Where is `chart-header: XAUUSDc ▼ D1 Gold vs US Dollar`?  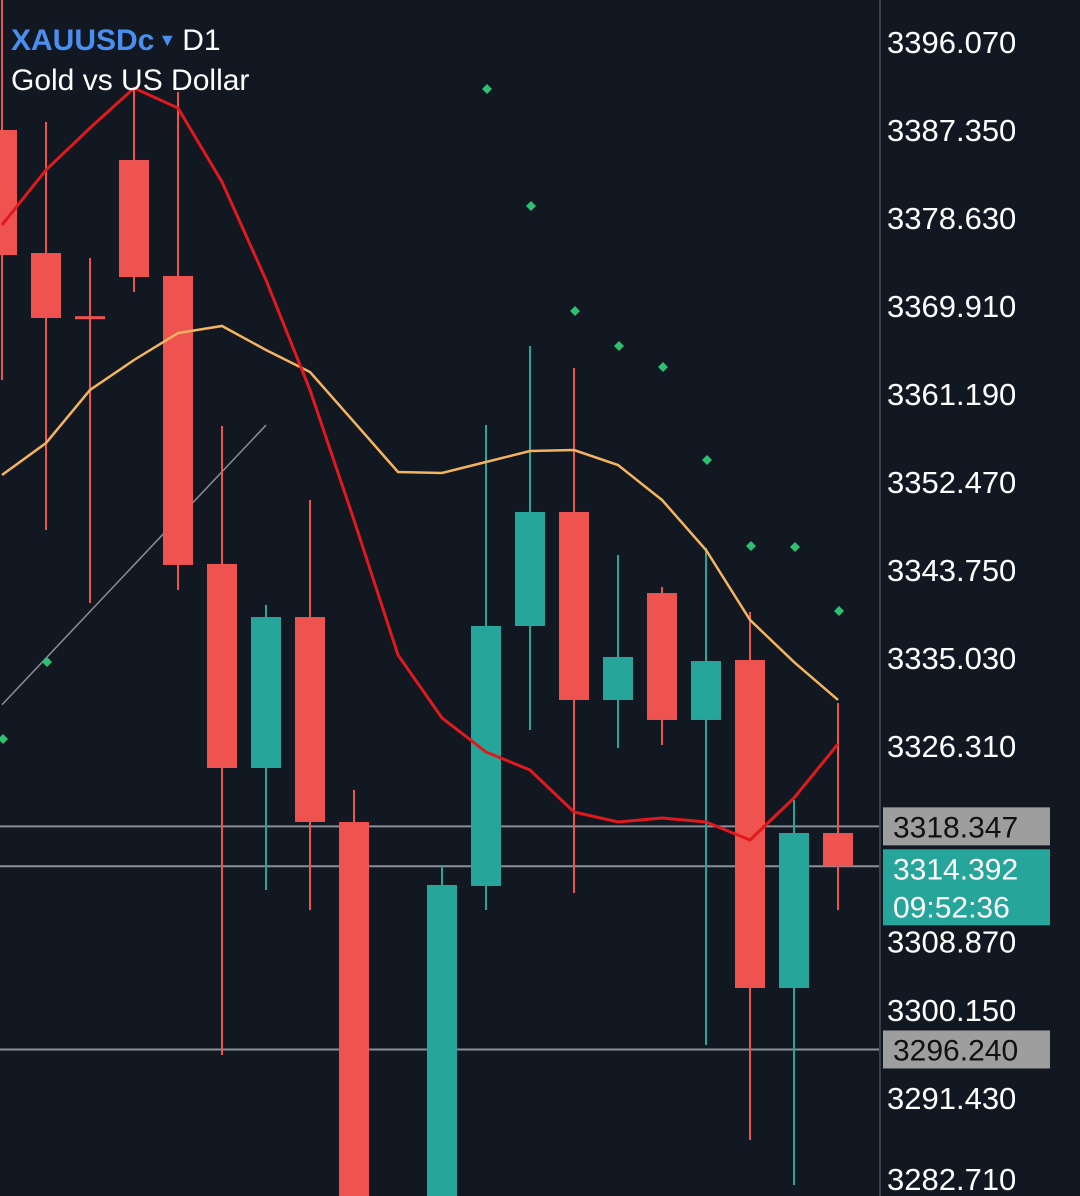
chart-header: XAUUSDc ▼ D1 Gold vs US Dollar is located at coordinates (130, 60).